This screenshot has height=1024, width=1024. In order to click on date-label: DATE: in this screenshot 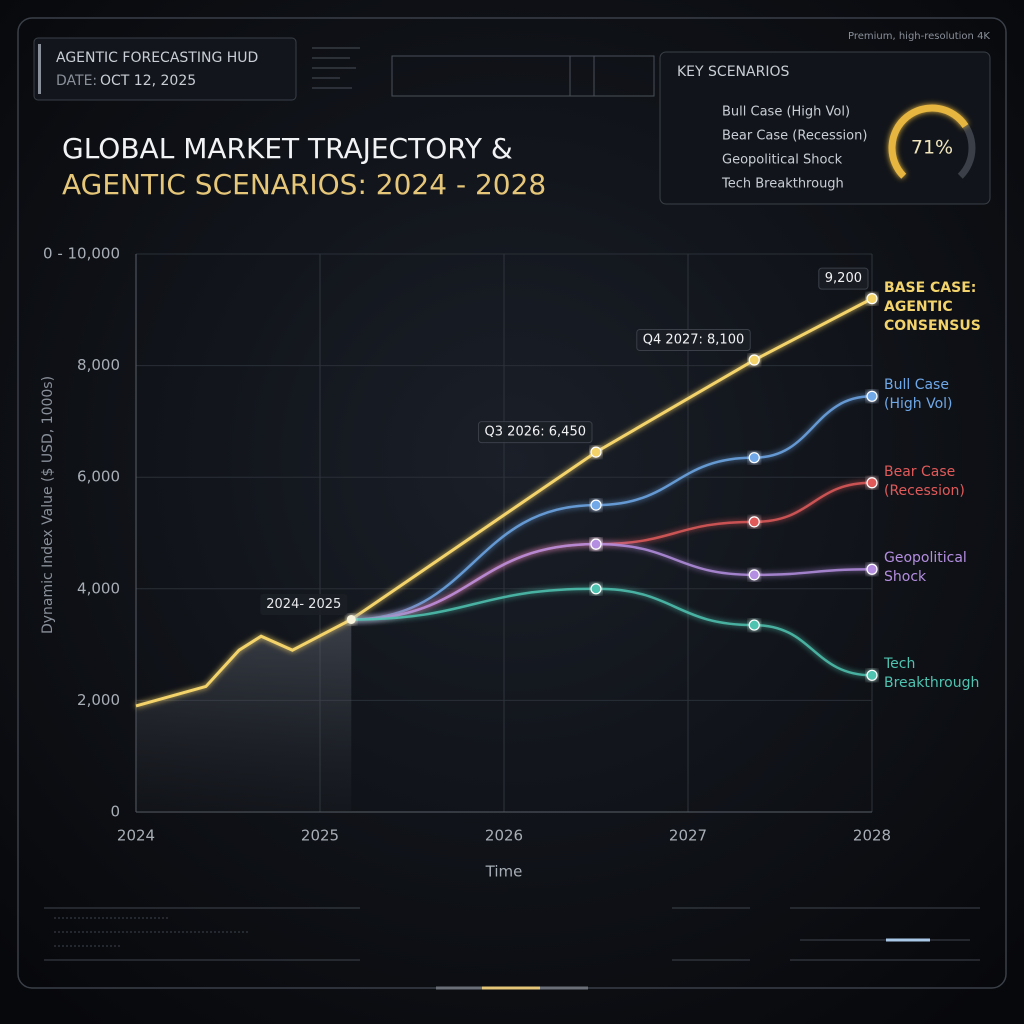, I will do `click(76, 81)`.